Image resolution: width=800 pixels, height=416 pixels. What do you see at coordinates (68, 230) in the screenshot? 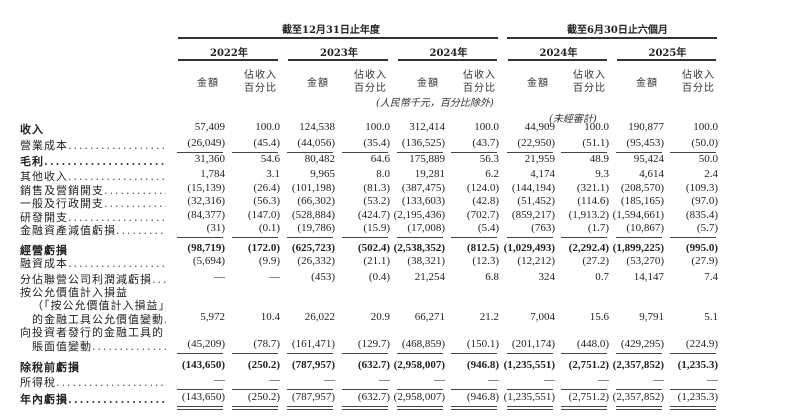
I see `row-label-text: 金融資產減值虧損` at bounding box center [68, 230].